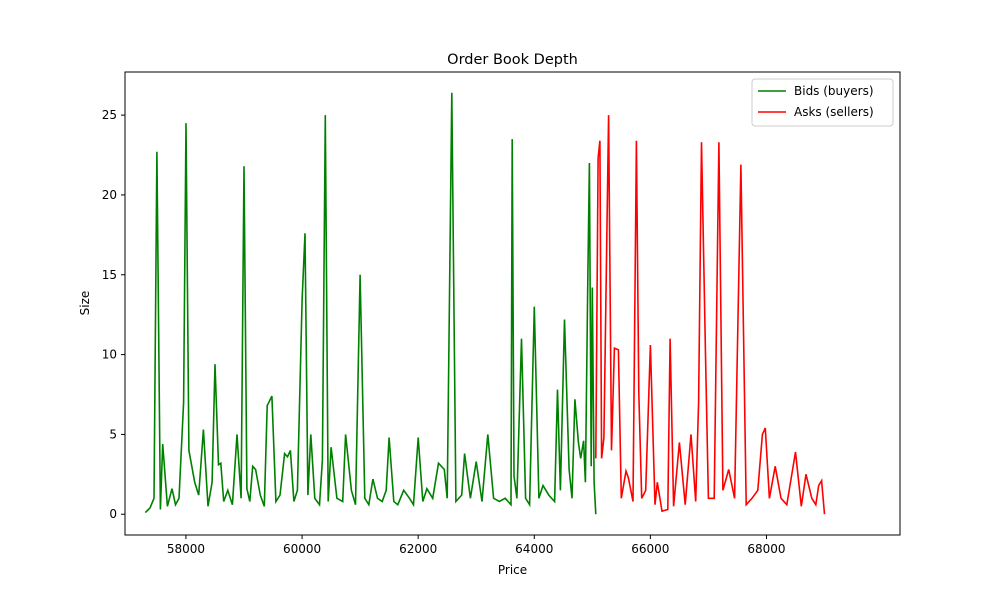 The image size is (1000, 600). What do you see at coordinates (109, 355) in the screenshot?
I see `y-tick-label: 10` at bounding box center [109, 355].